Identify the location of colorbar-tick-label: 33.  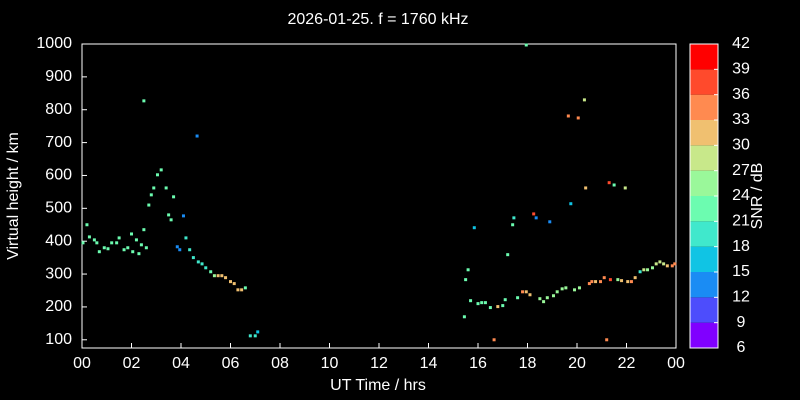
(741, 119).